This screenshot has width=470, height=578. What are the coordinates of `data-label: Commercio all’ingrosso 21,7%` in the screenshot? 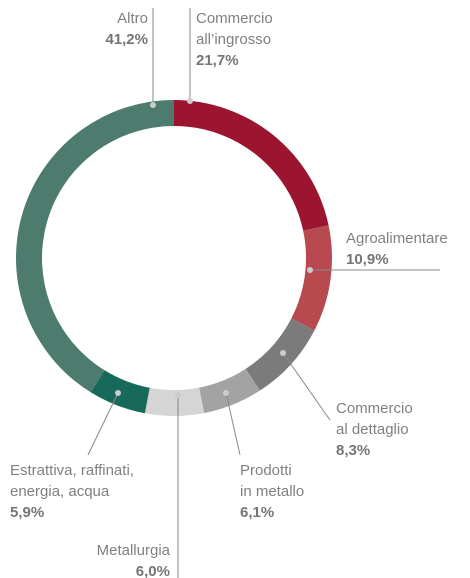 It's located at (234, 39).